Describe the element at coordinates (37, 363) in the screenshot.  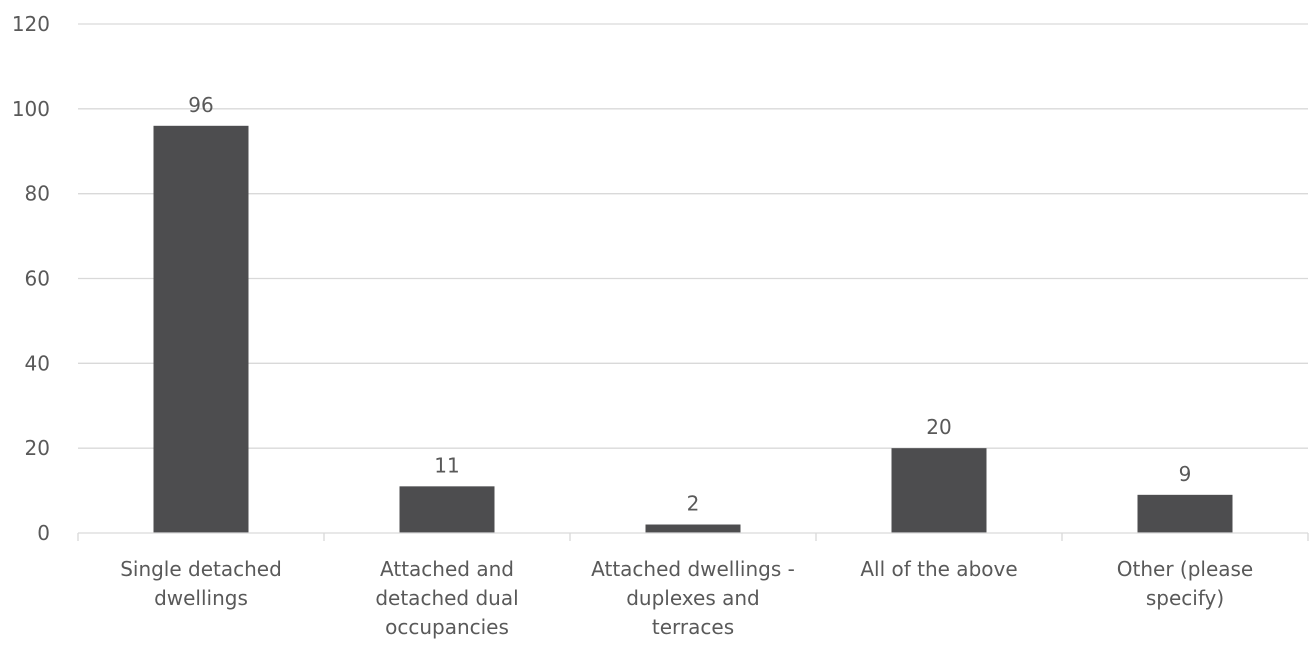
I see `y-tick-label: 40` at that location.